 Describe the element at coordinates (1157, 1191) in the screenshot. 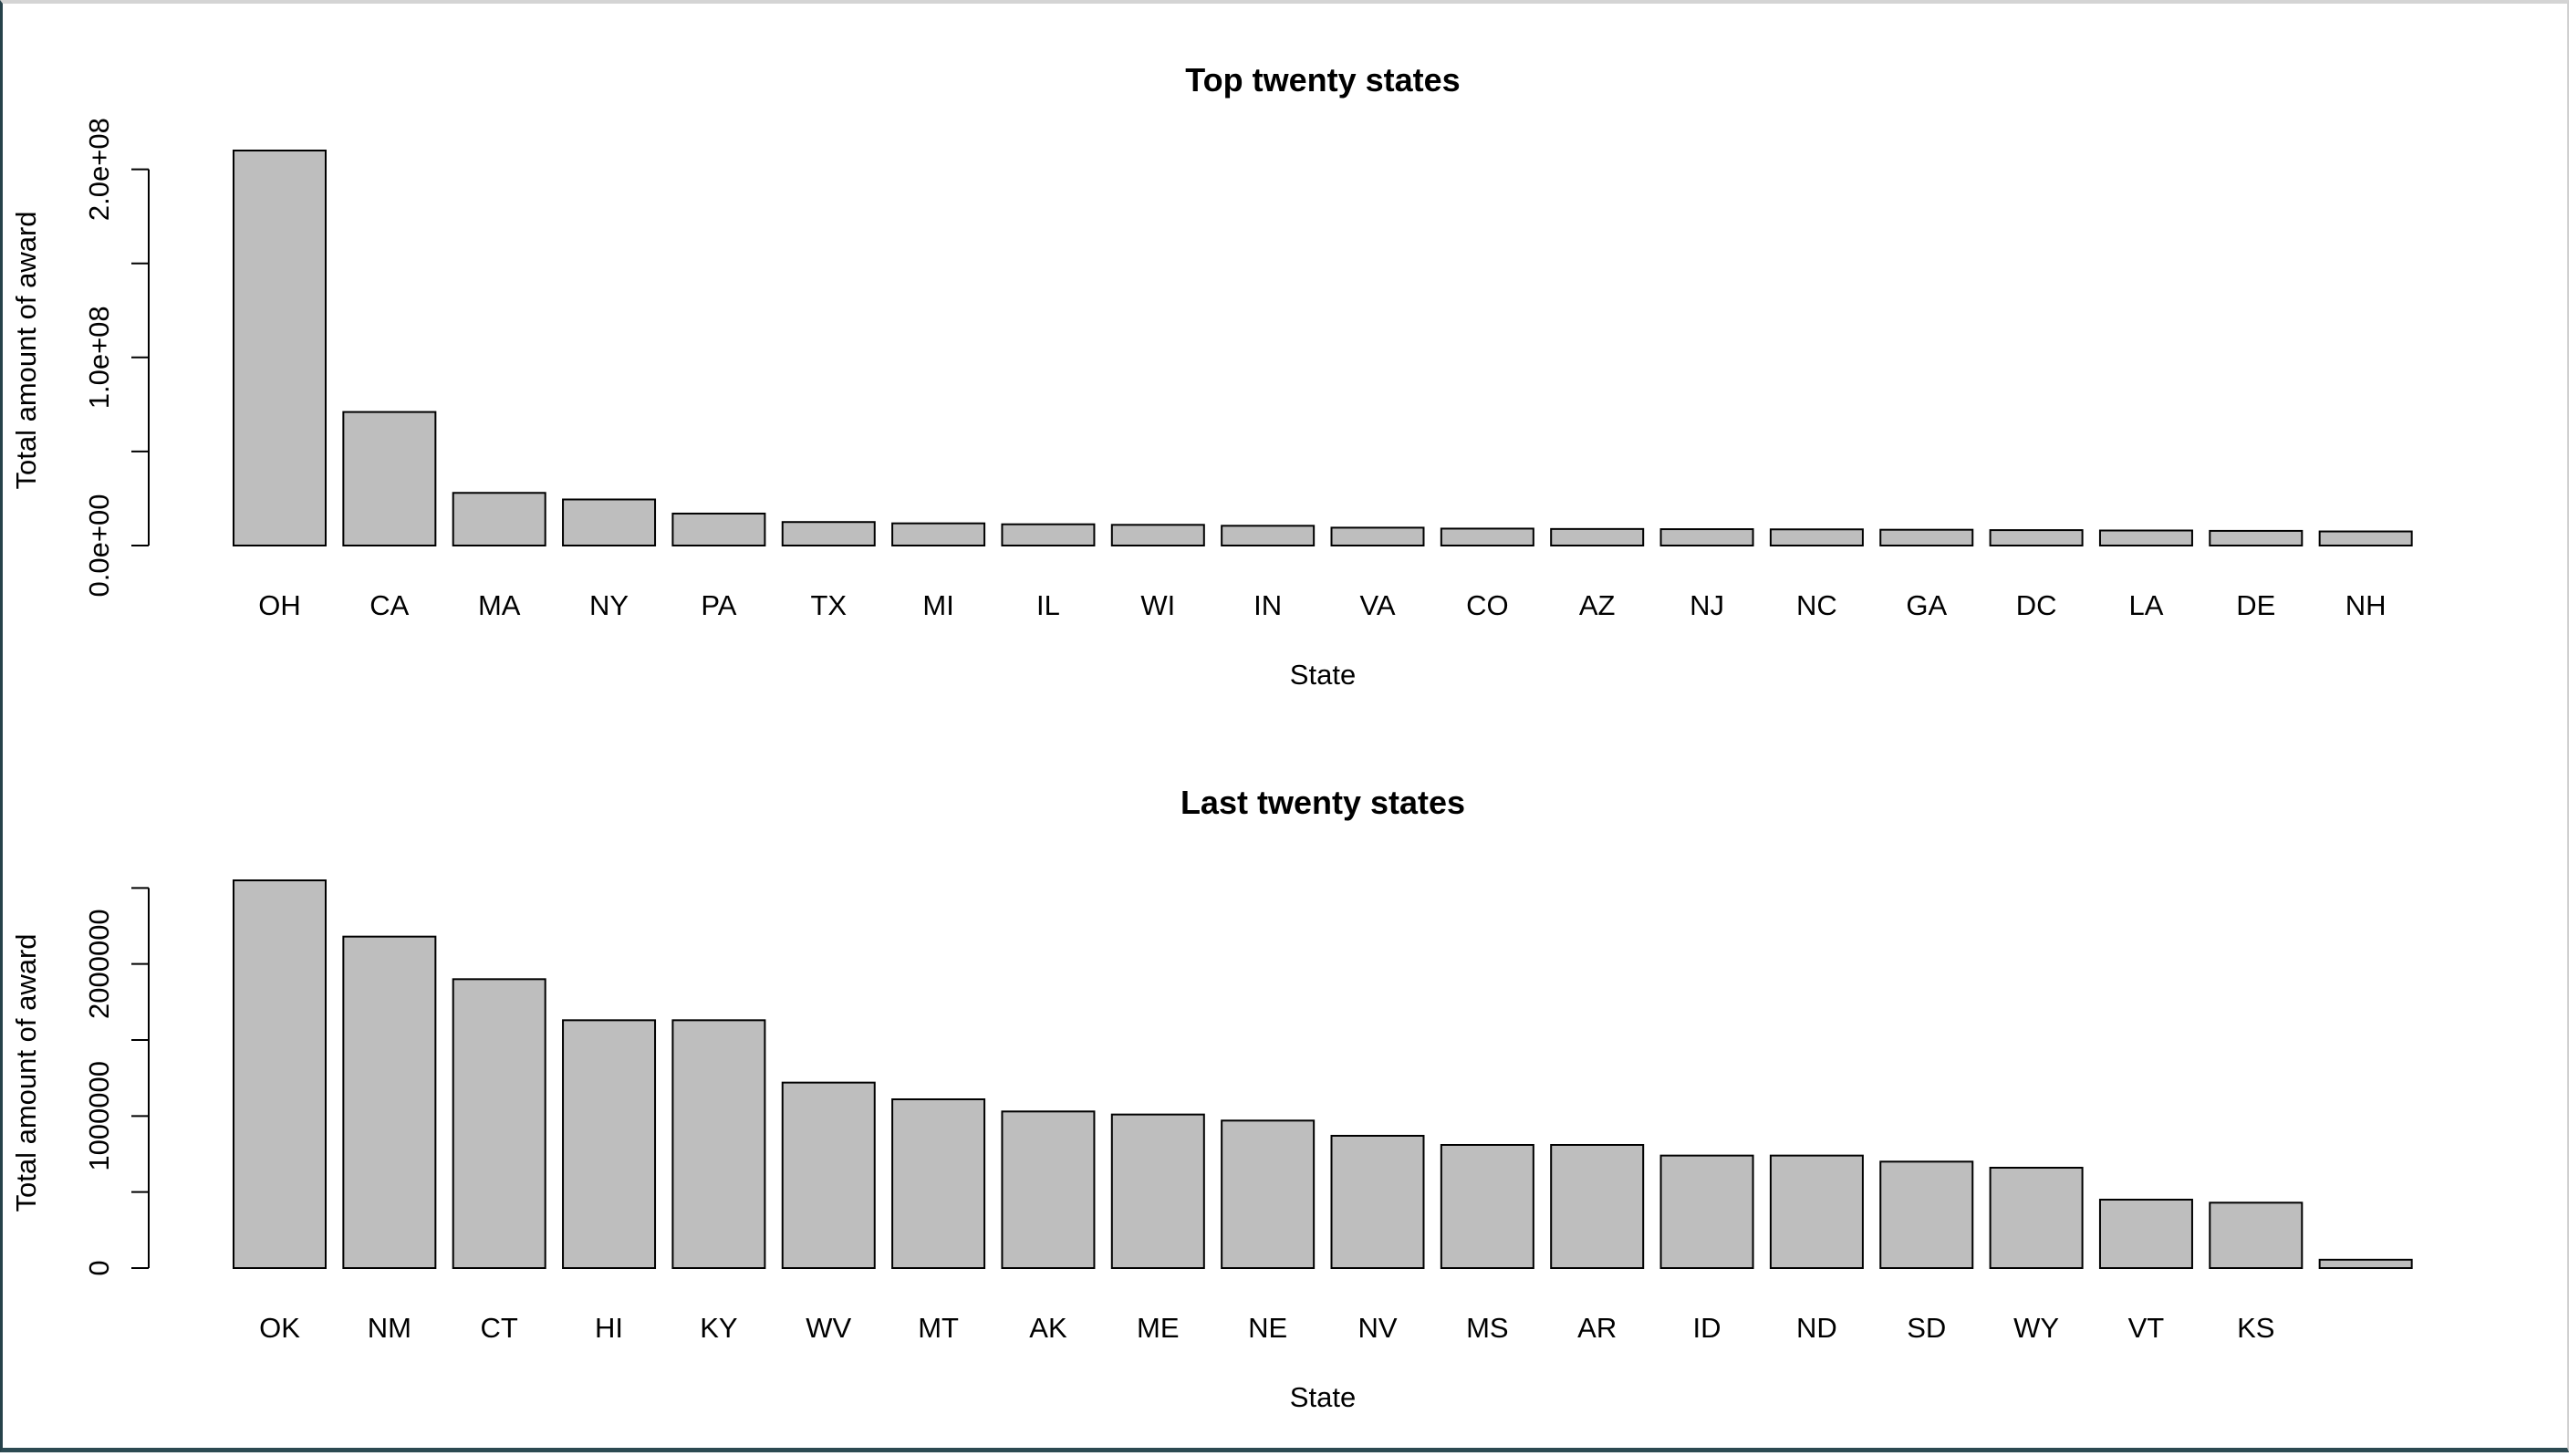

I see `bar-me` at that location.